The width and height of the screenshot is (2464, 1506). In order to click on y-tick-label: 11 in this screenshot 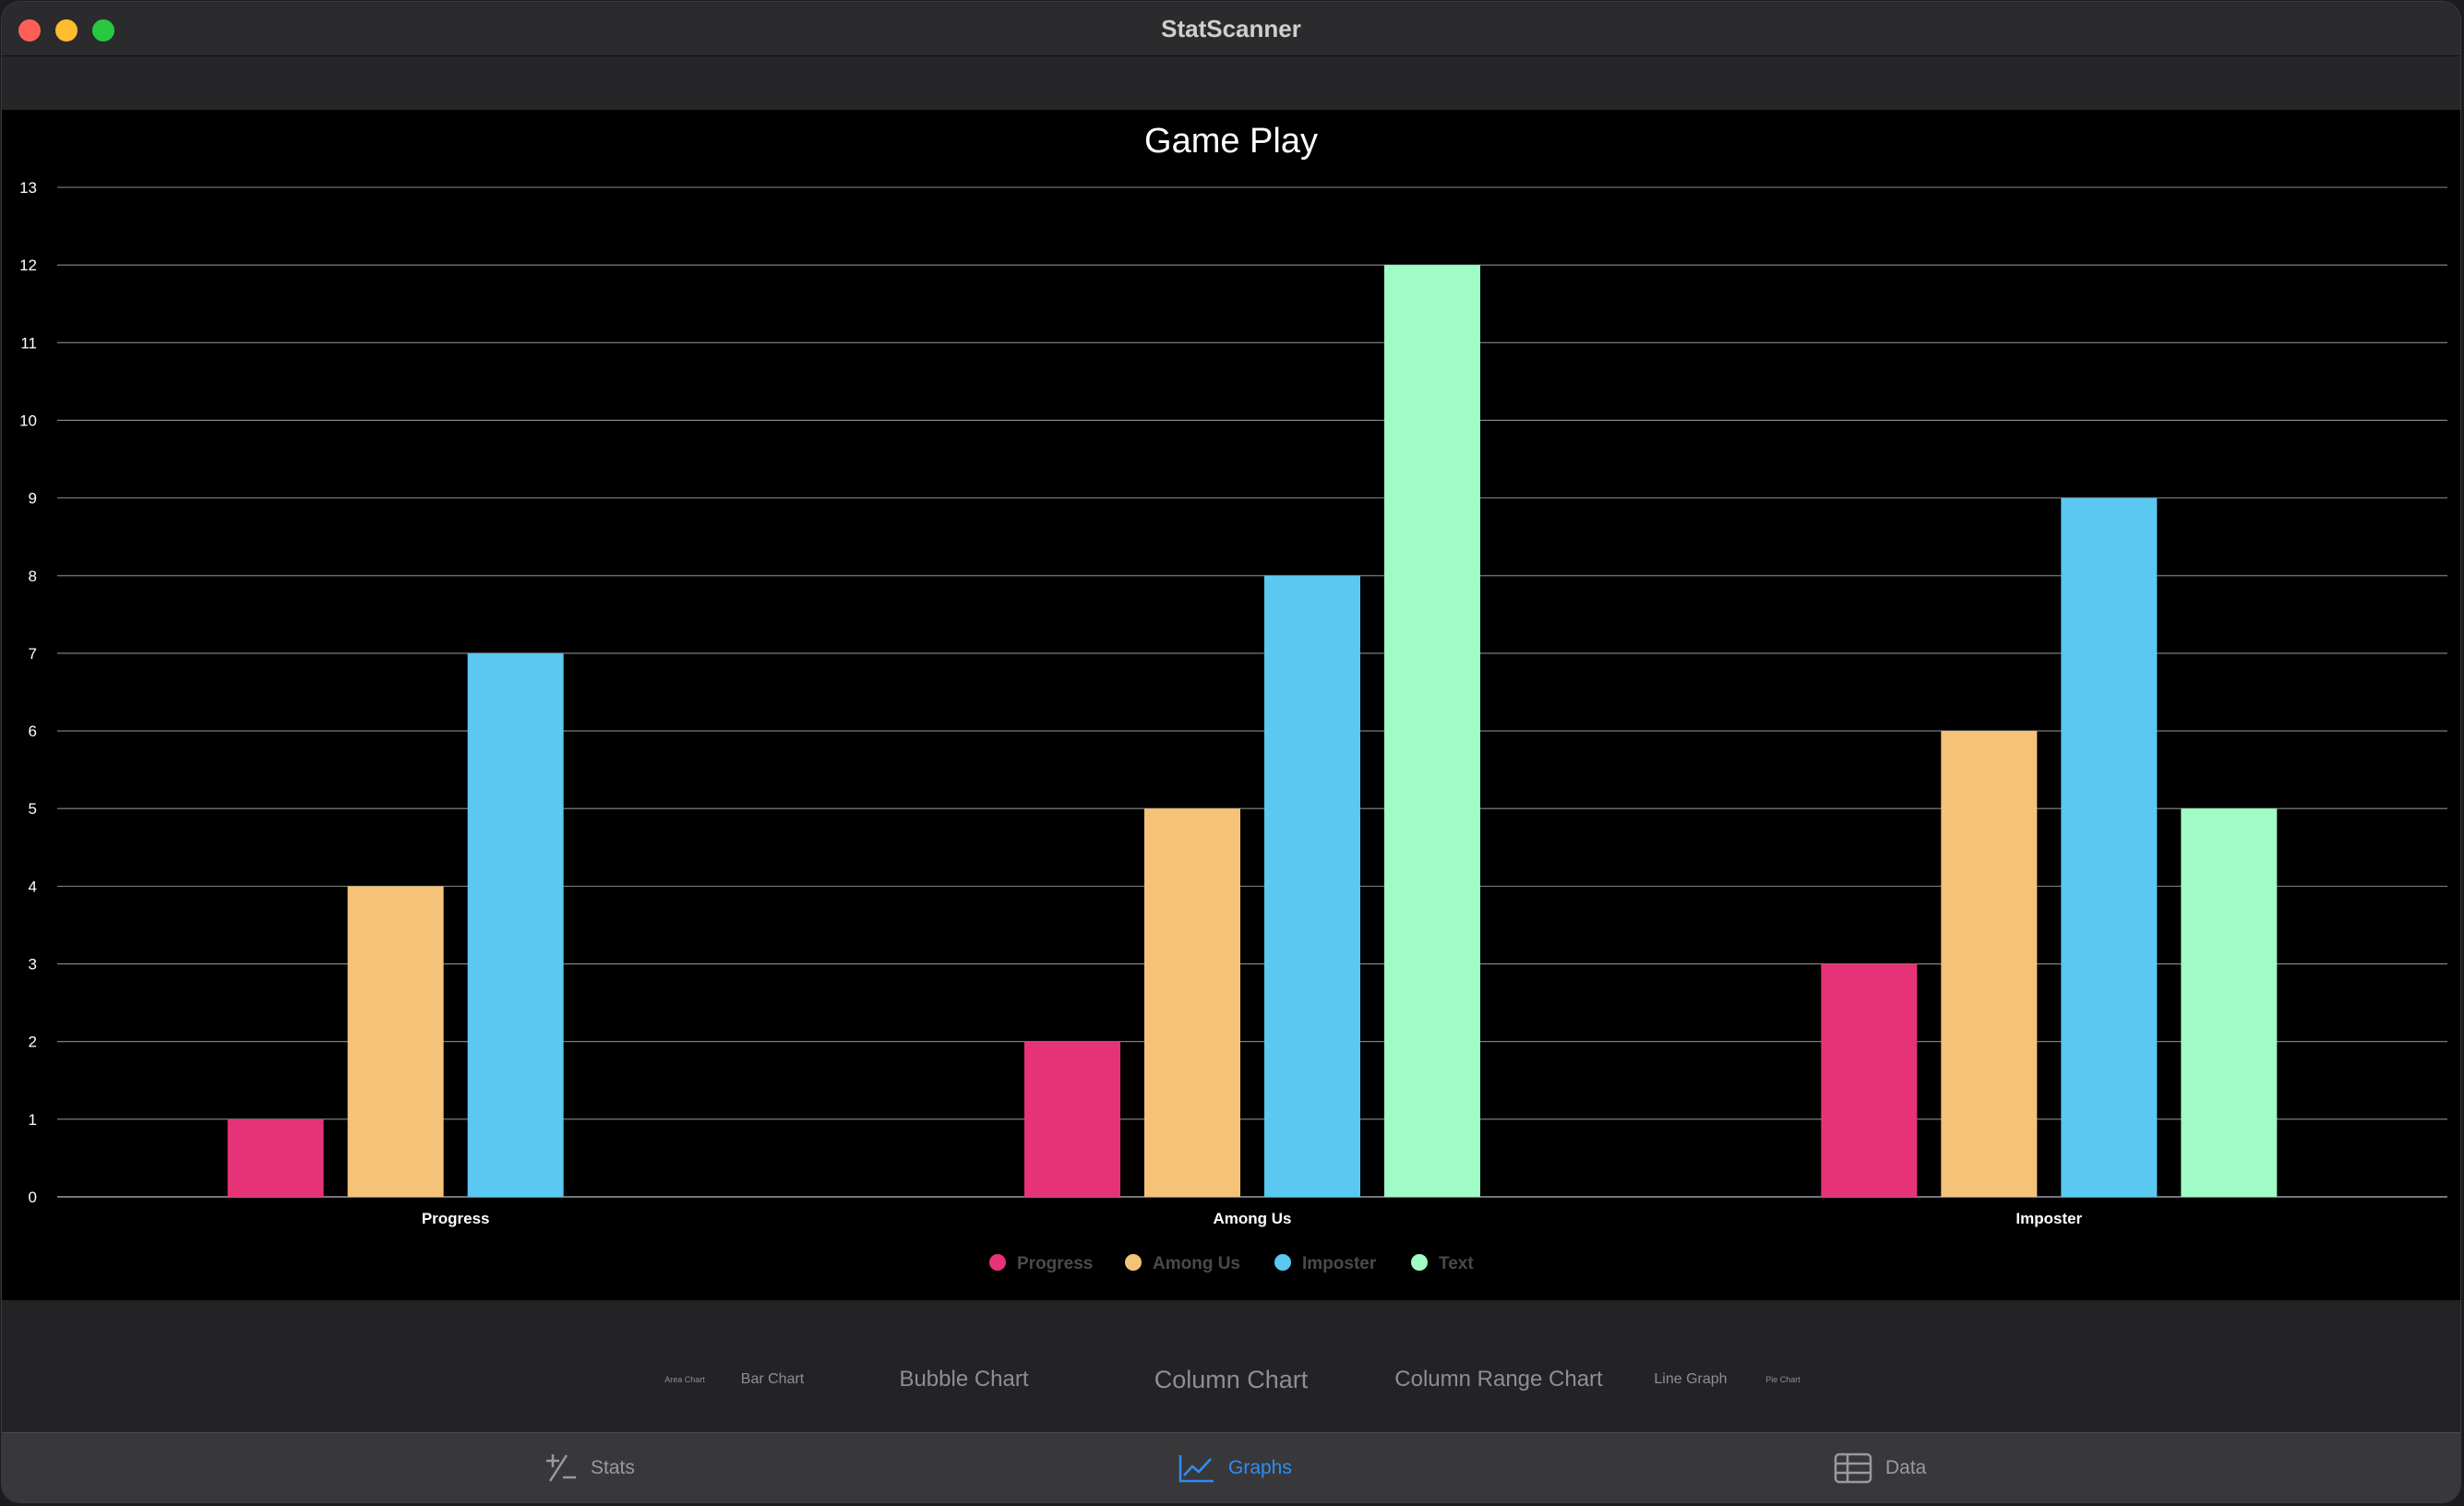, I will do `click(28, 343)`.